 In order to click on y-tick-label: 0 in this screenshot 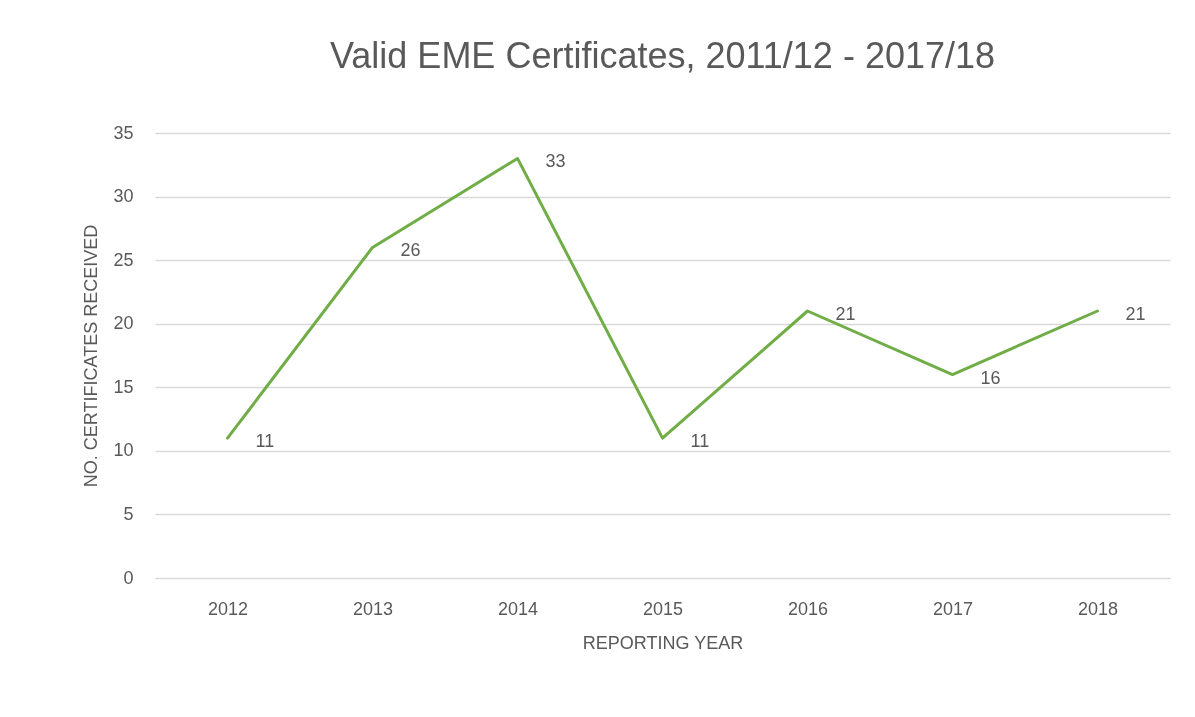, I will do `click(128, 577)`.